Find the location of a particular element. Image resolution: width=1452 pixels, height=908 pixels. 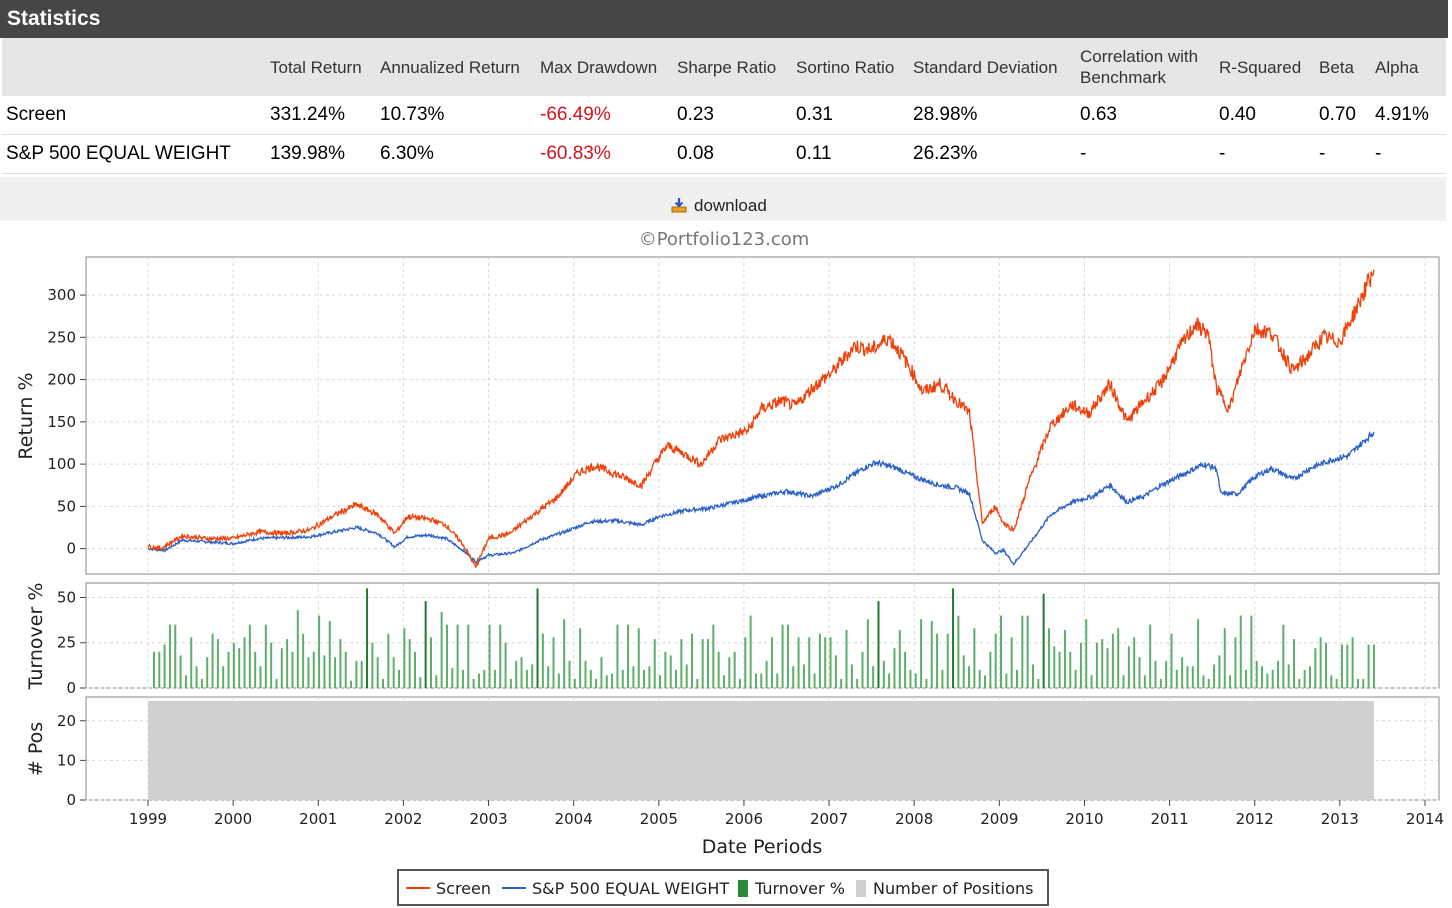

y-tick-label: 150 is located at coordinates (61, 422).